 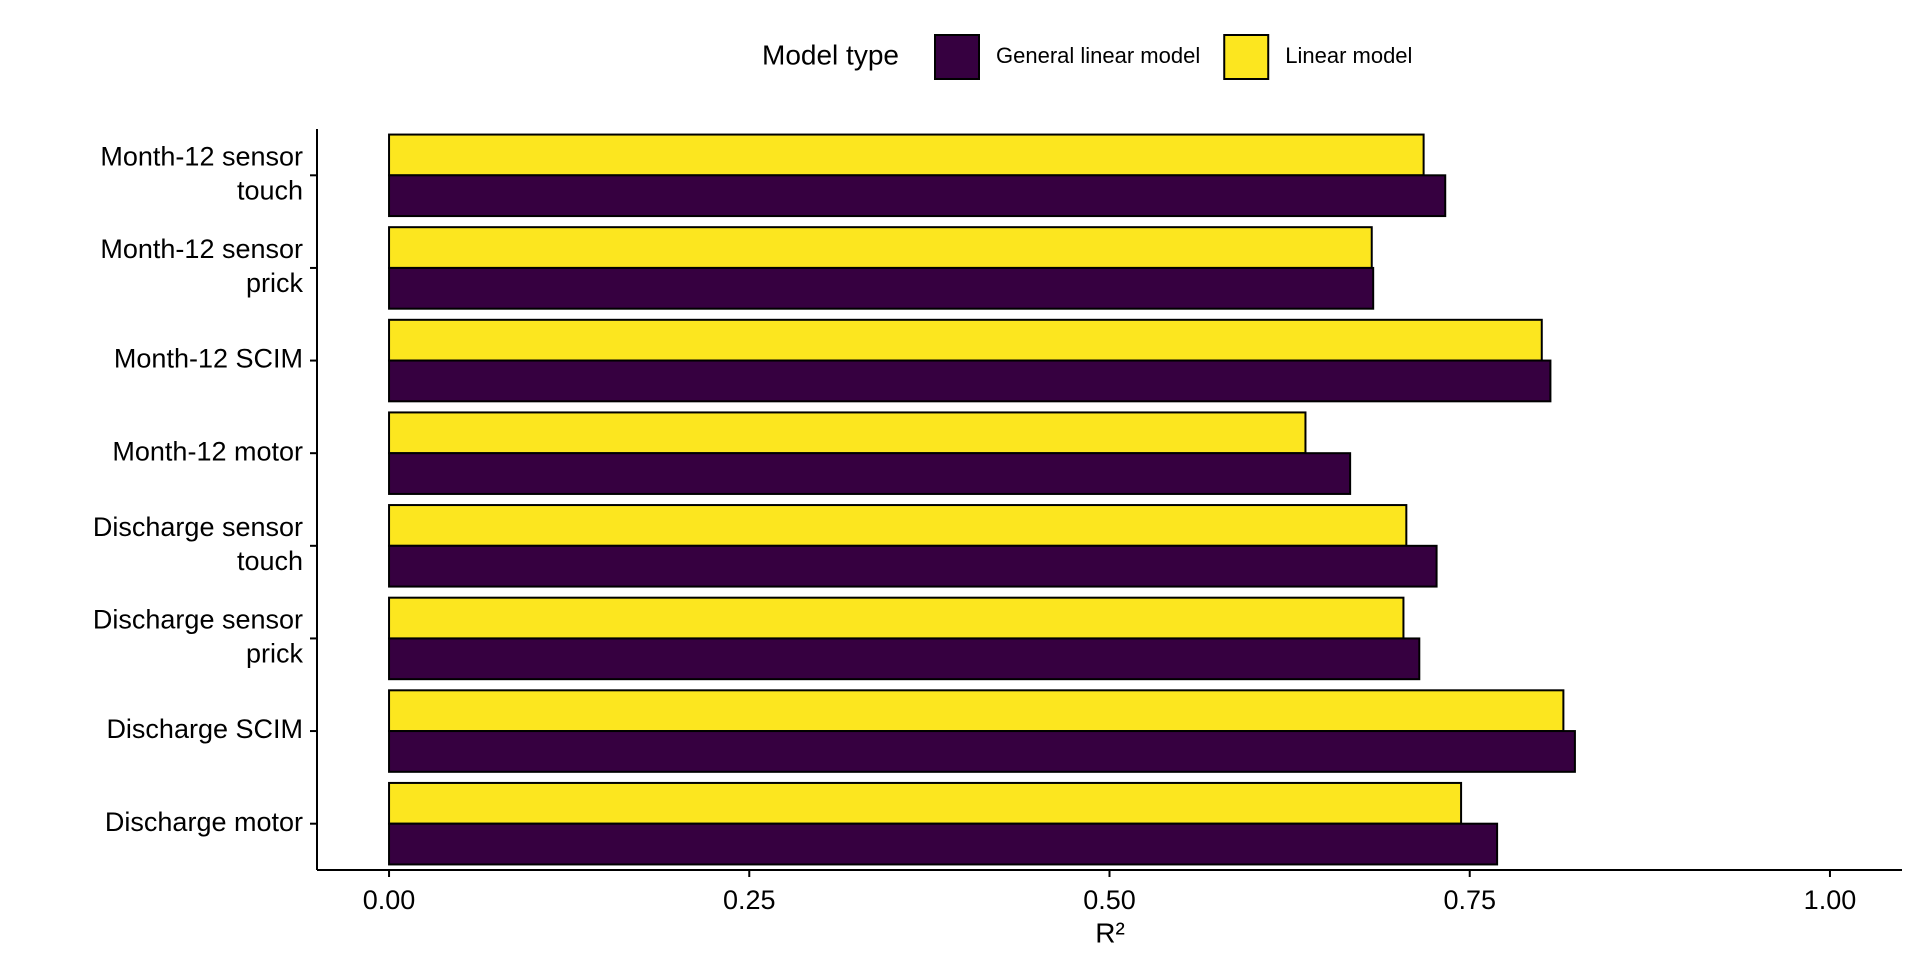 I want to click on y-tick-label: Discharge motor, so click(x=204, y=822).